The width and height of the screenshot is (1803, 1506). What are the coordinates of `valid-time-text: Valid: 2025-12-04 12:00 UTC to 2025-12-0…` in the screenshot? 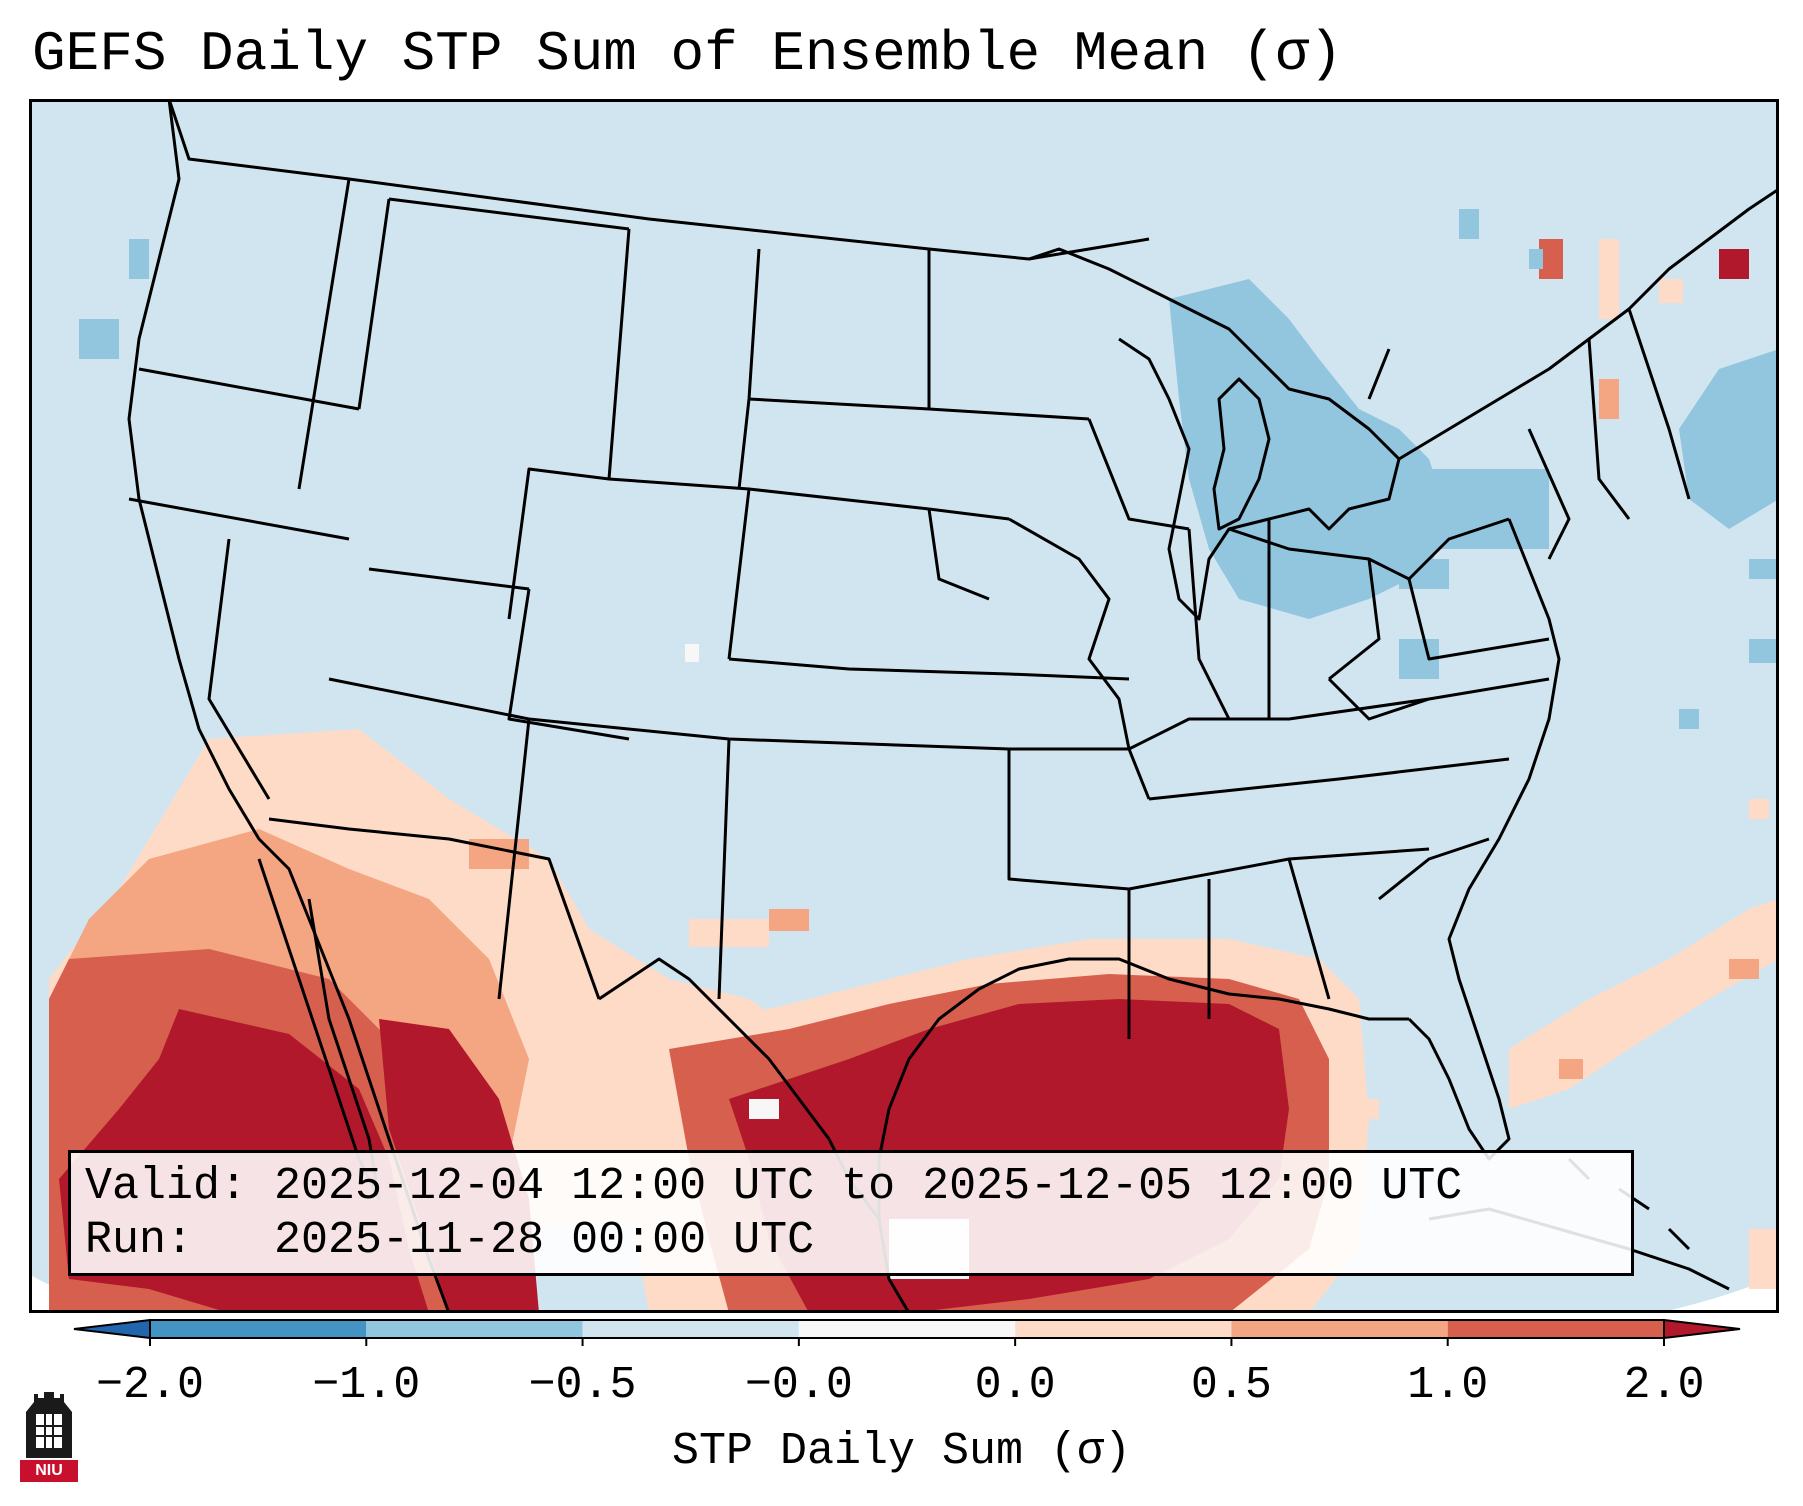 It's located at (774, 1186).